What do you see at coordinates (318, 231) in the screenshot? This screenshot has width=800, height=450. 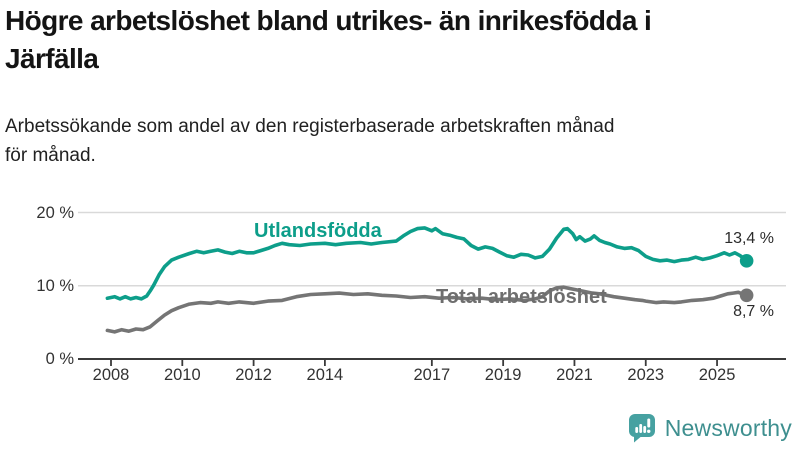 I see `series-label-utlandsfodda: Utlandsfödda` at bounding box center [318, 231].